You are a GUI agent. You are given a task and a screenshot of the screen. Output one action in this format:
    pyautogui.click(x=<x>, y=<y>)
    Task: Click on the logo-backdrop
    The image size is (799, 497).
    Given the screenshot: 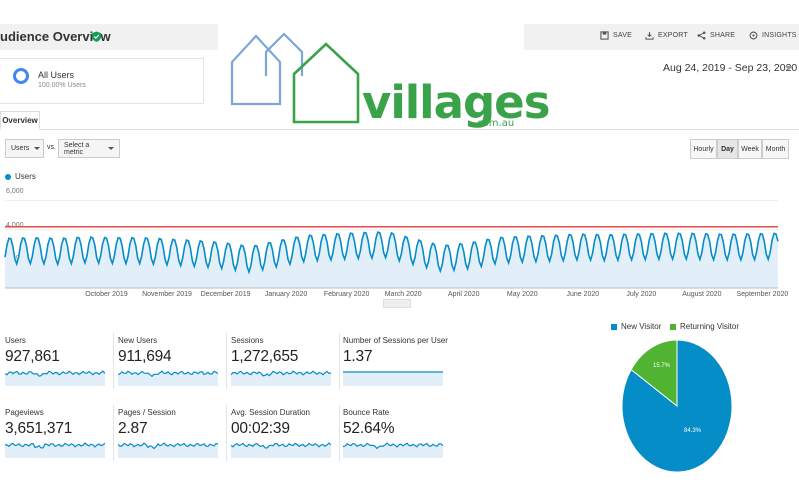 What is the action you would take?
    pyautogui.click(x=371, y=74)
    